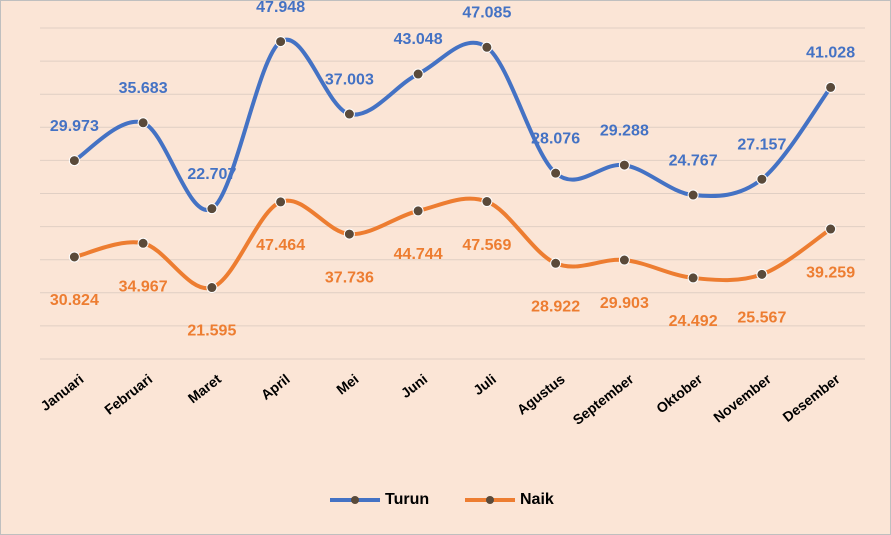 The image size is (891, 535). Describe the element at coordinates (143, 88) in the screenshot. I see `data-label: 35.683` at that location.